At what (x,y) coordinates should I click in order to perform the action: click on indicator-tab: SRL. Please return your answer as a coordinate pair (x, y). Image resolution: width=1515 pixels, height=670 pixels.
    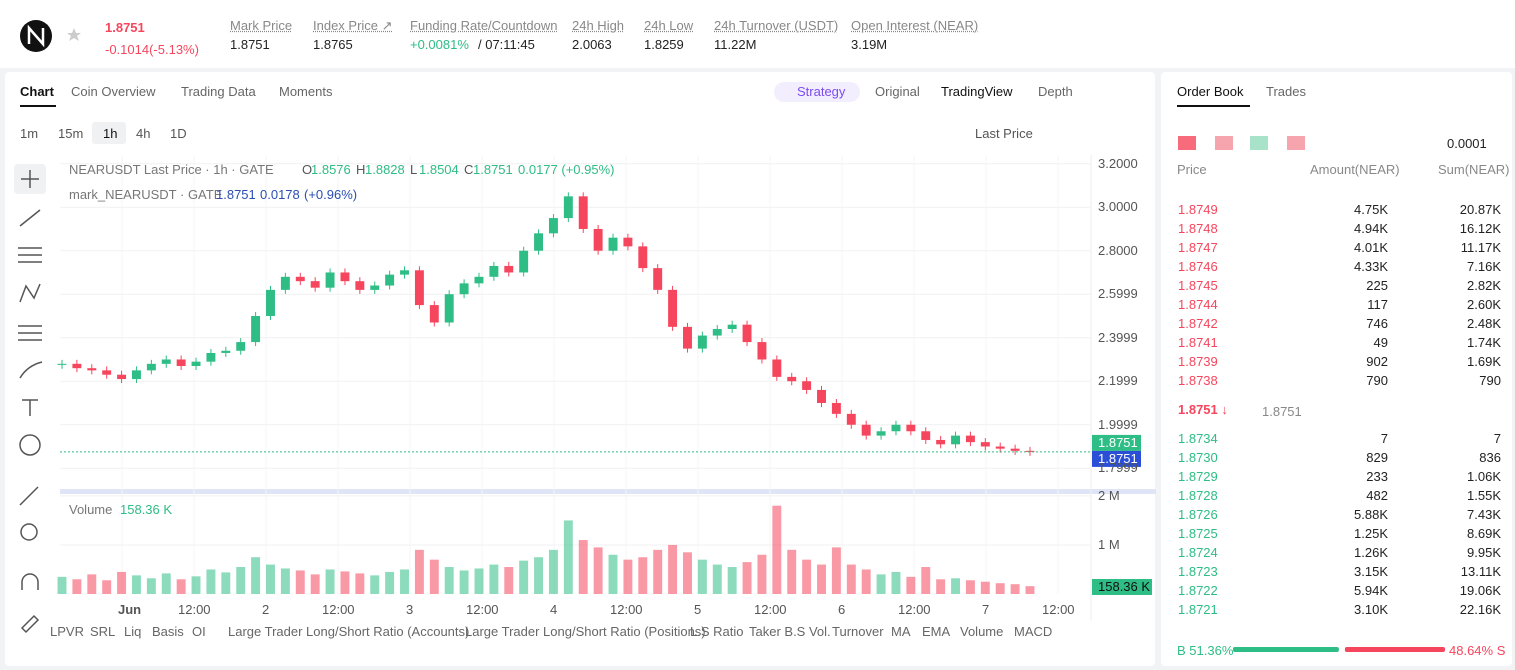
    Looking at the image, I should click on (103, 631).